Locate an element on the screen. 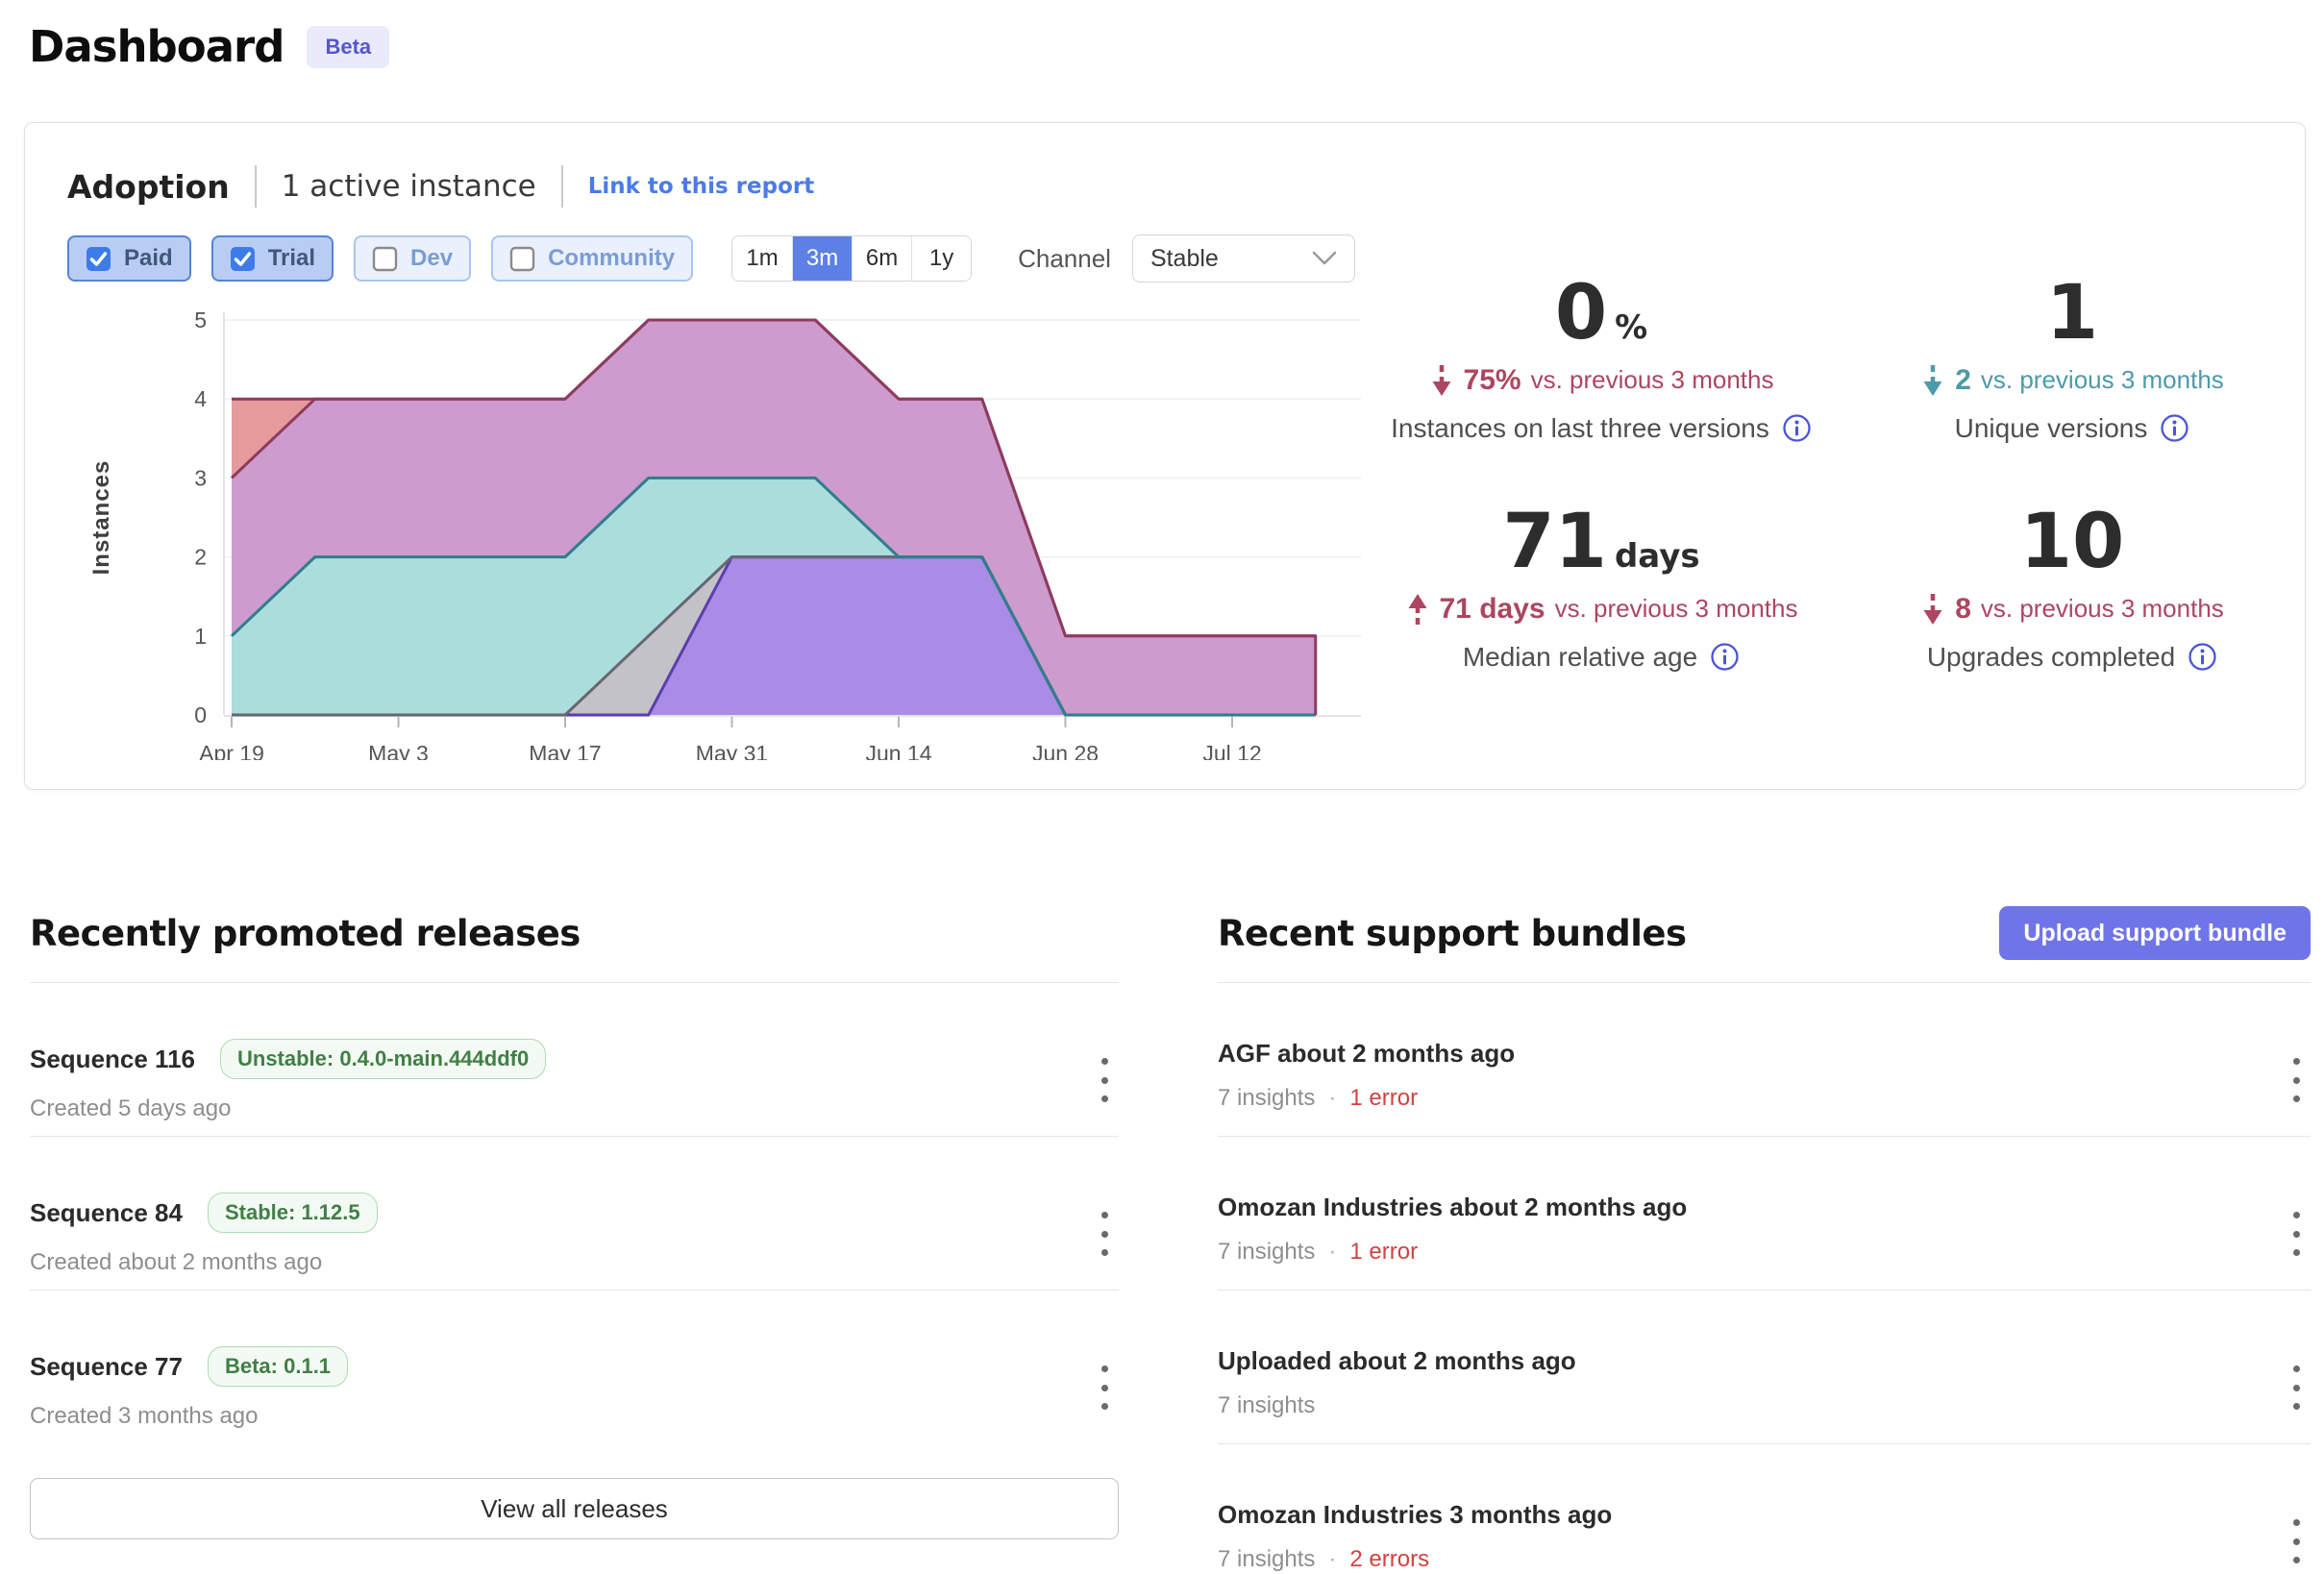  filter-label: Paid is located at coordinates (148, 258).